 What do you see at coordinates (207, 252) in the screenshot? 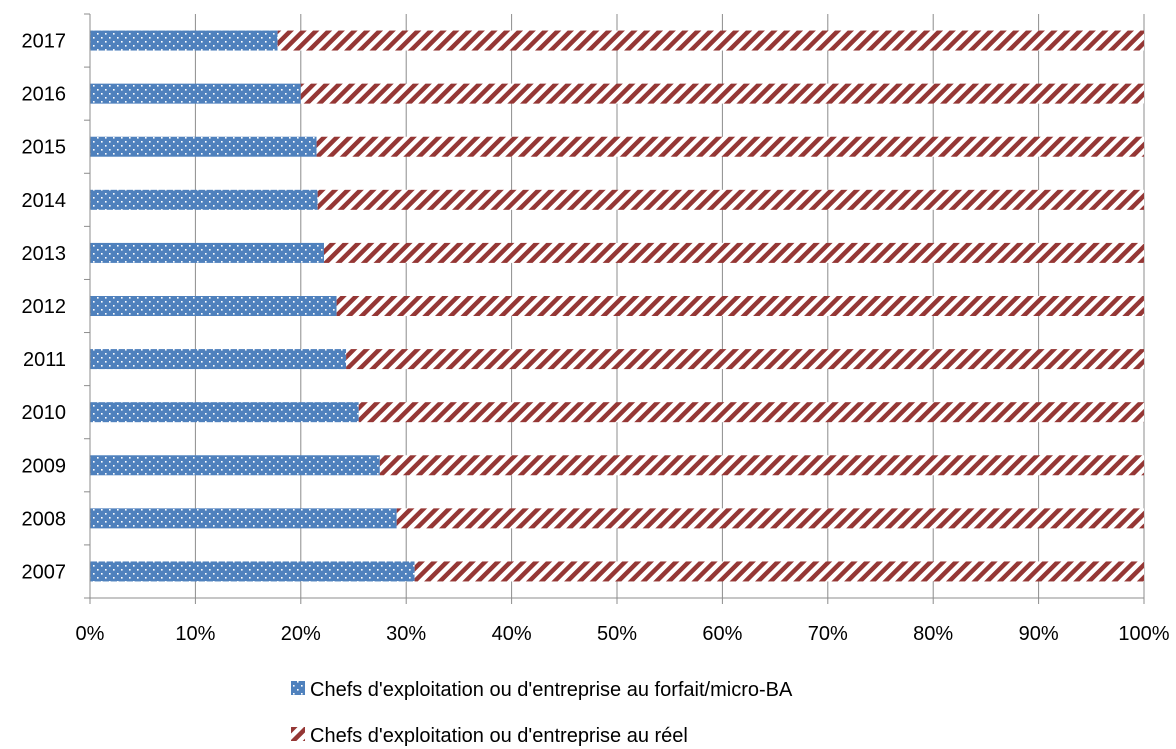
I see `bar-forfait-2013` at bounding box center [207, 252].